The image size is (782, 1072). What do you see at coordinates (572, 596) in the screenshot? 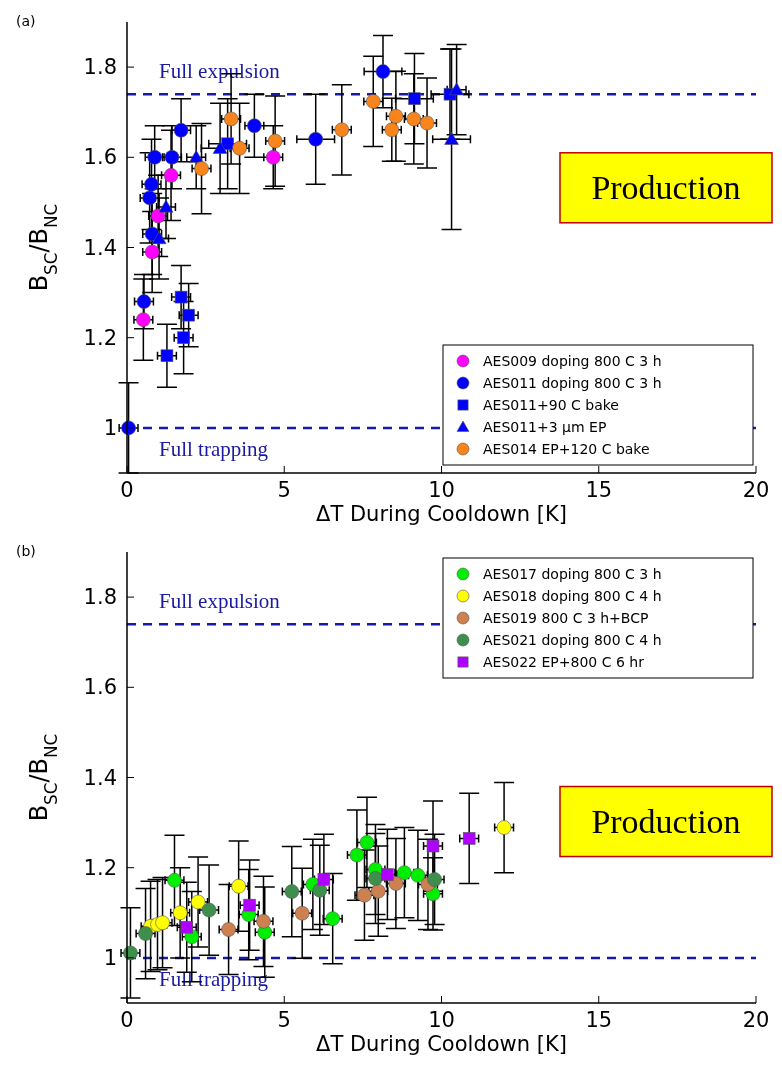
I see `legend-label: AES018 doping 800 C 4 h` at bounding box center [572, 596].